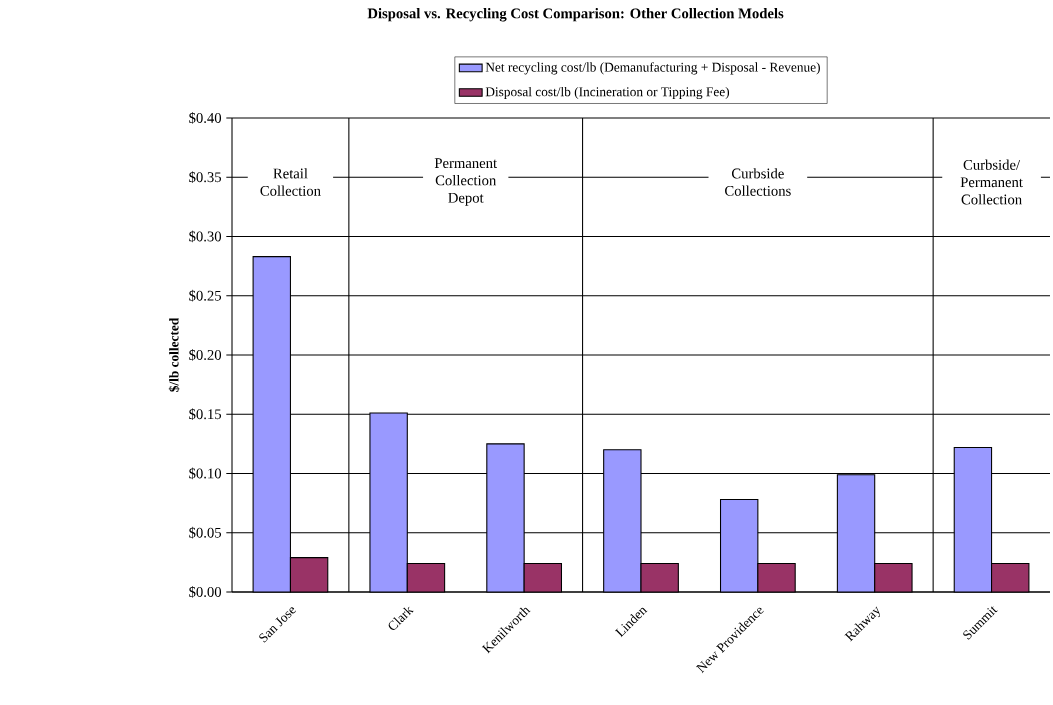  What do you see at coordinates (466, 182) in the screenshot?
I see `annotation: Permanent Collection Depot` at bounding box center [466, 182].